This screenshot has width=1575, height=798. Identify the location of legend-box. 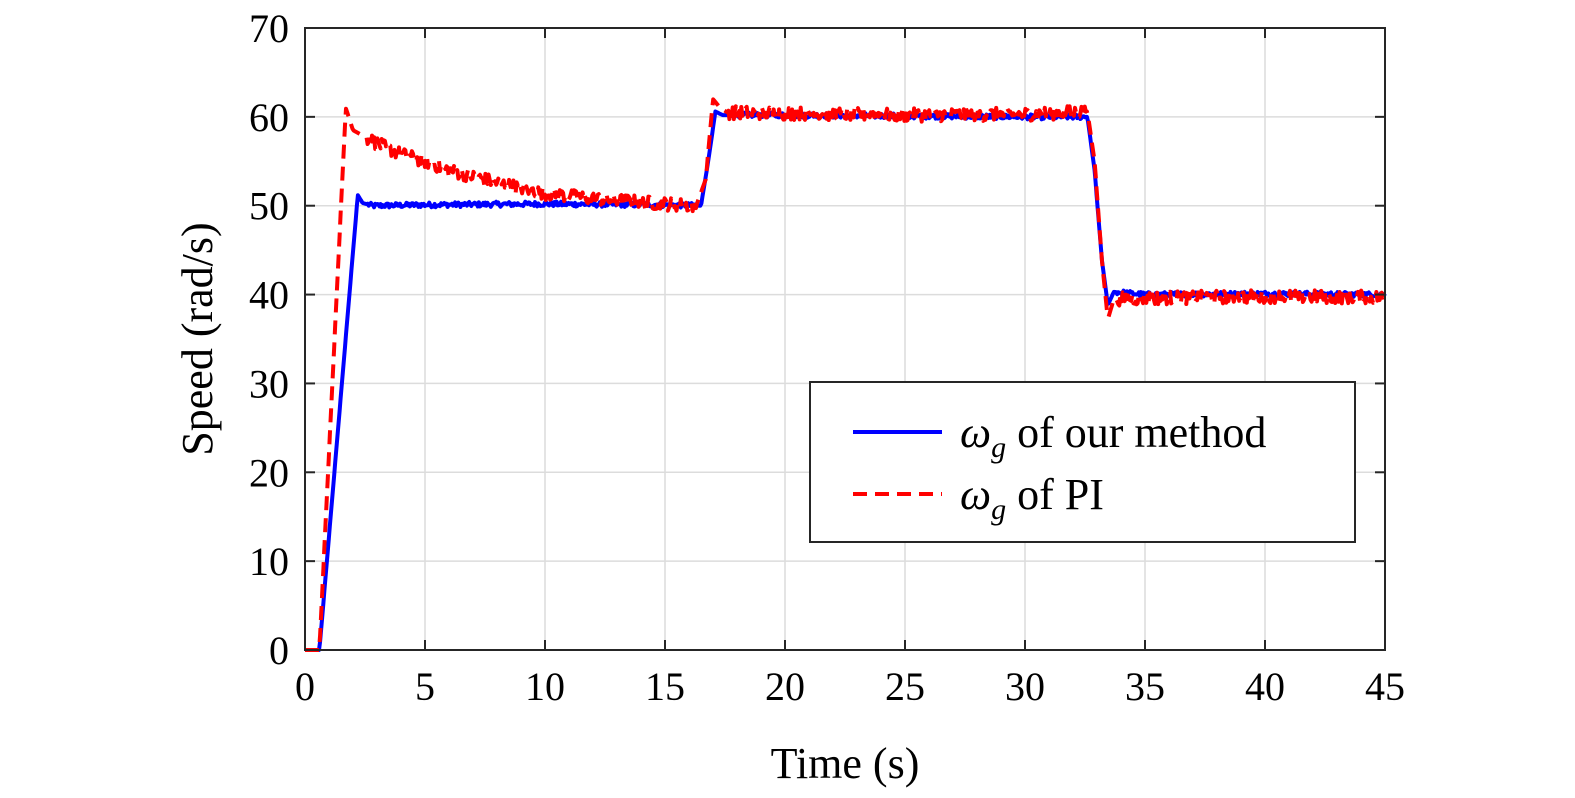
(1082, 462).